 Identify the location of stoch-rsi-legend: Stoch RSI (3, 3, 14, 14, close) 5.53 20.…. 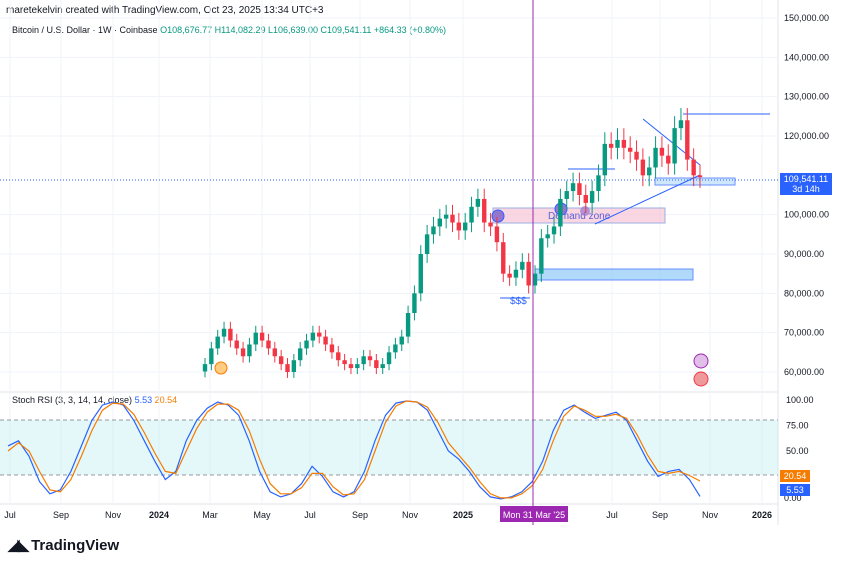
(94, 400).